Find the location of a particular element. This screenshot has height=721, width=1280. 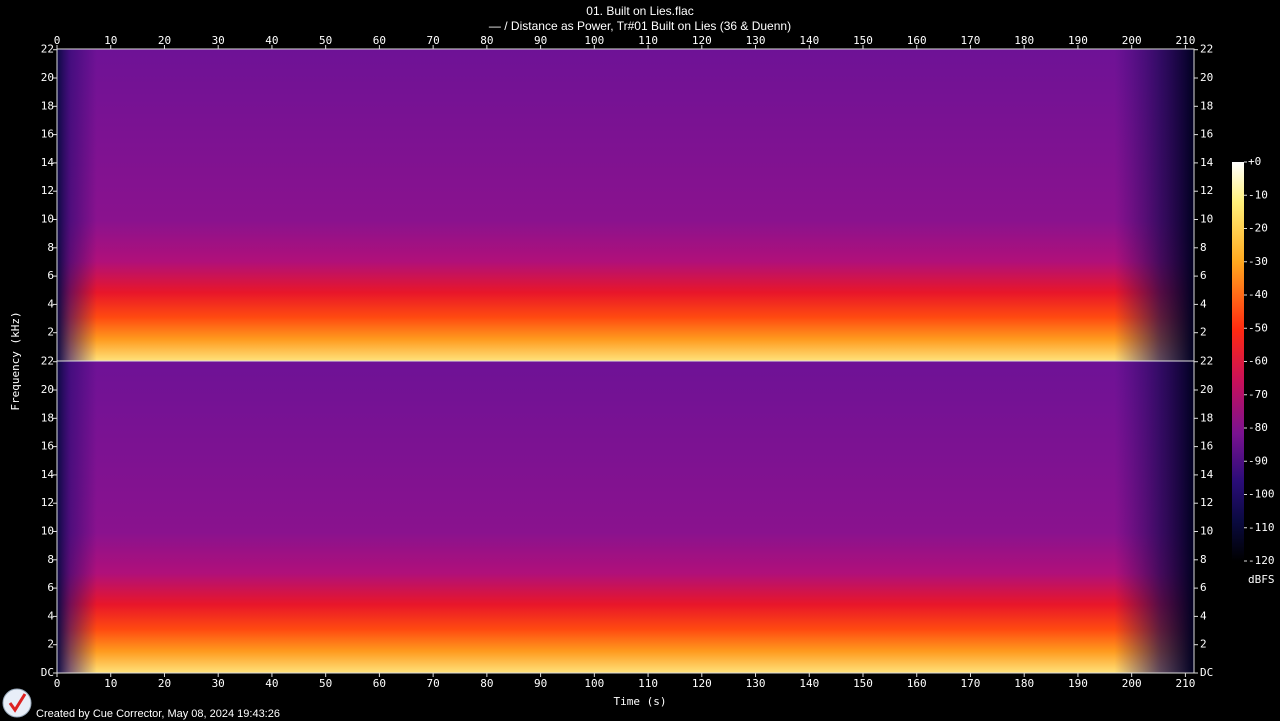

x-tick-label-bottom: 120 is located at coordinates (702, 683).